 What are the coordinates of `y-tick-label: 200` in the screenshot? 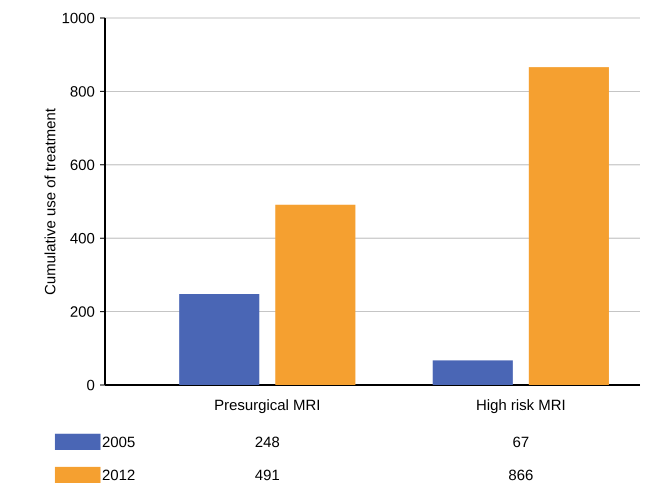 It's located at (82, 311).